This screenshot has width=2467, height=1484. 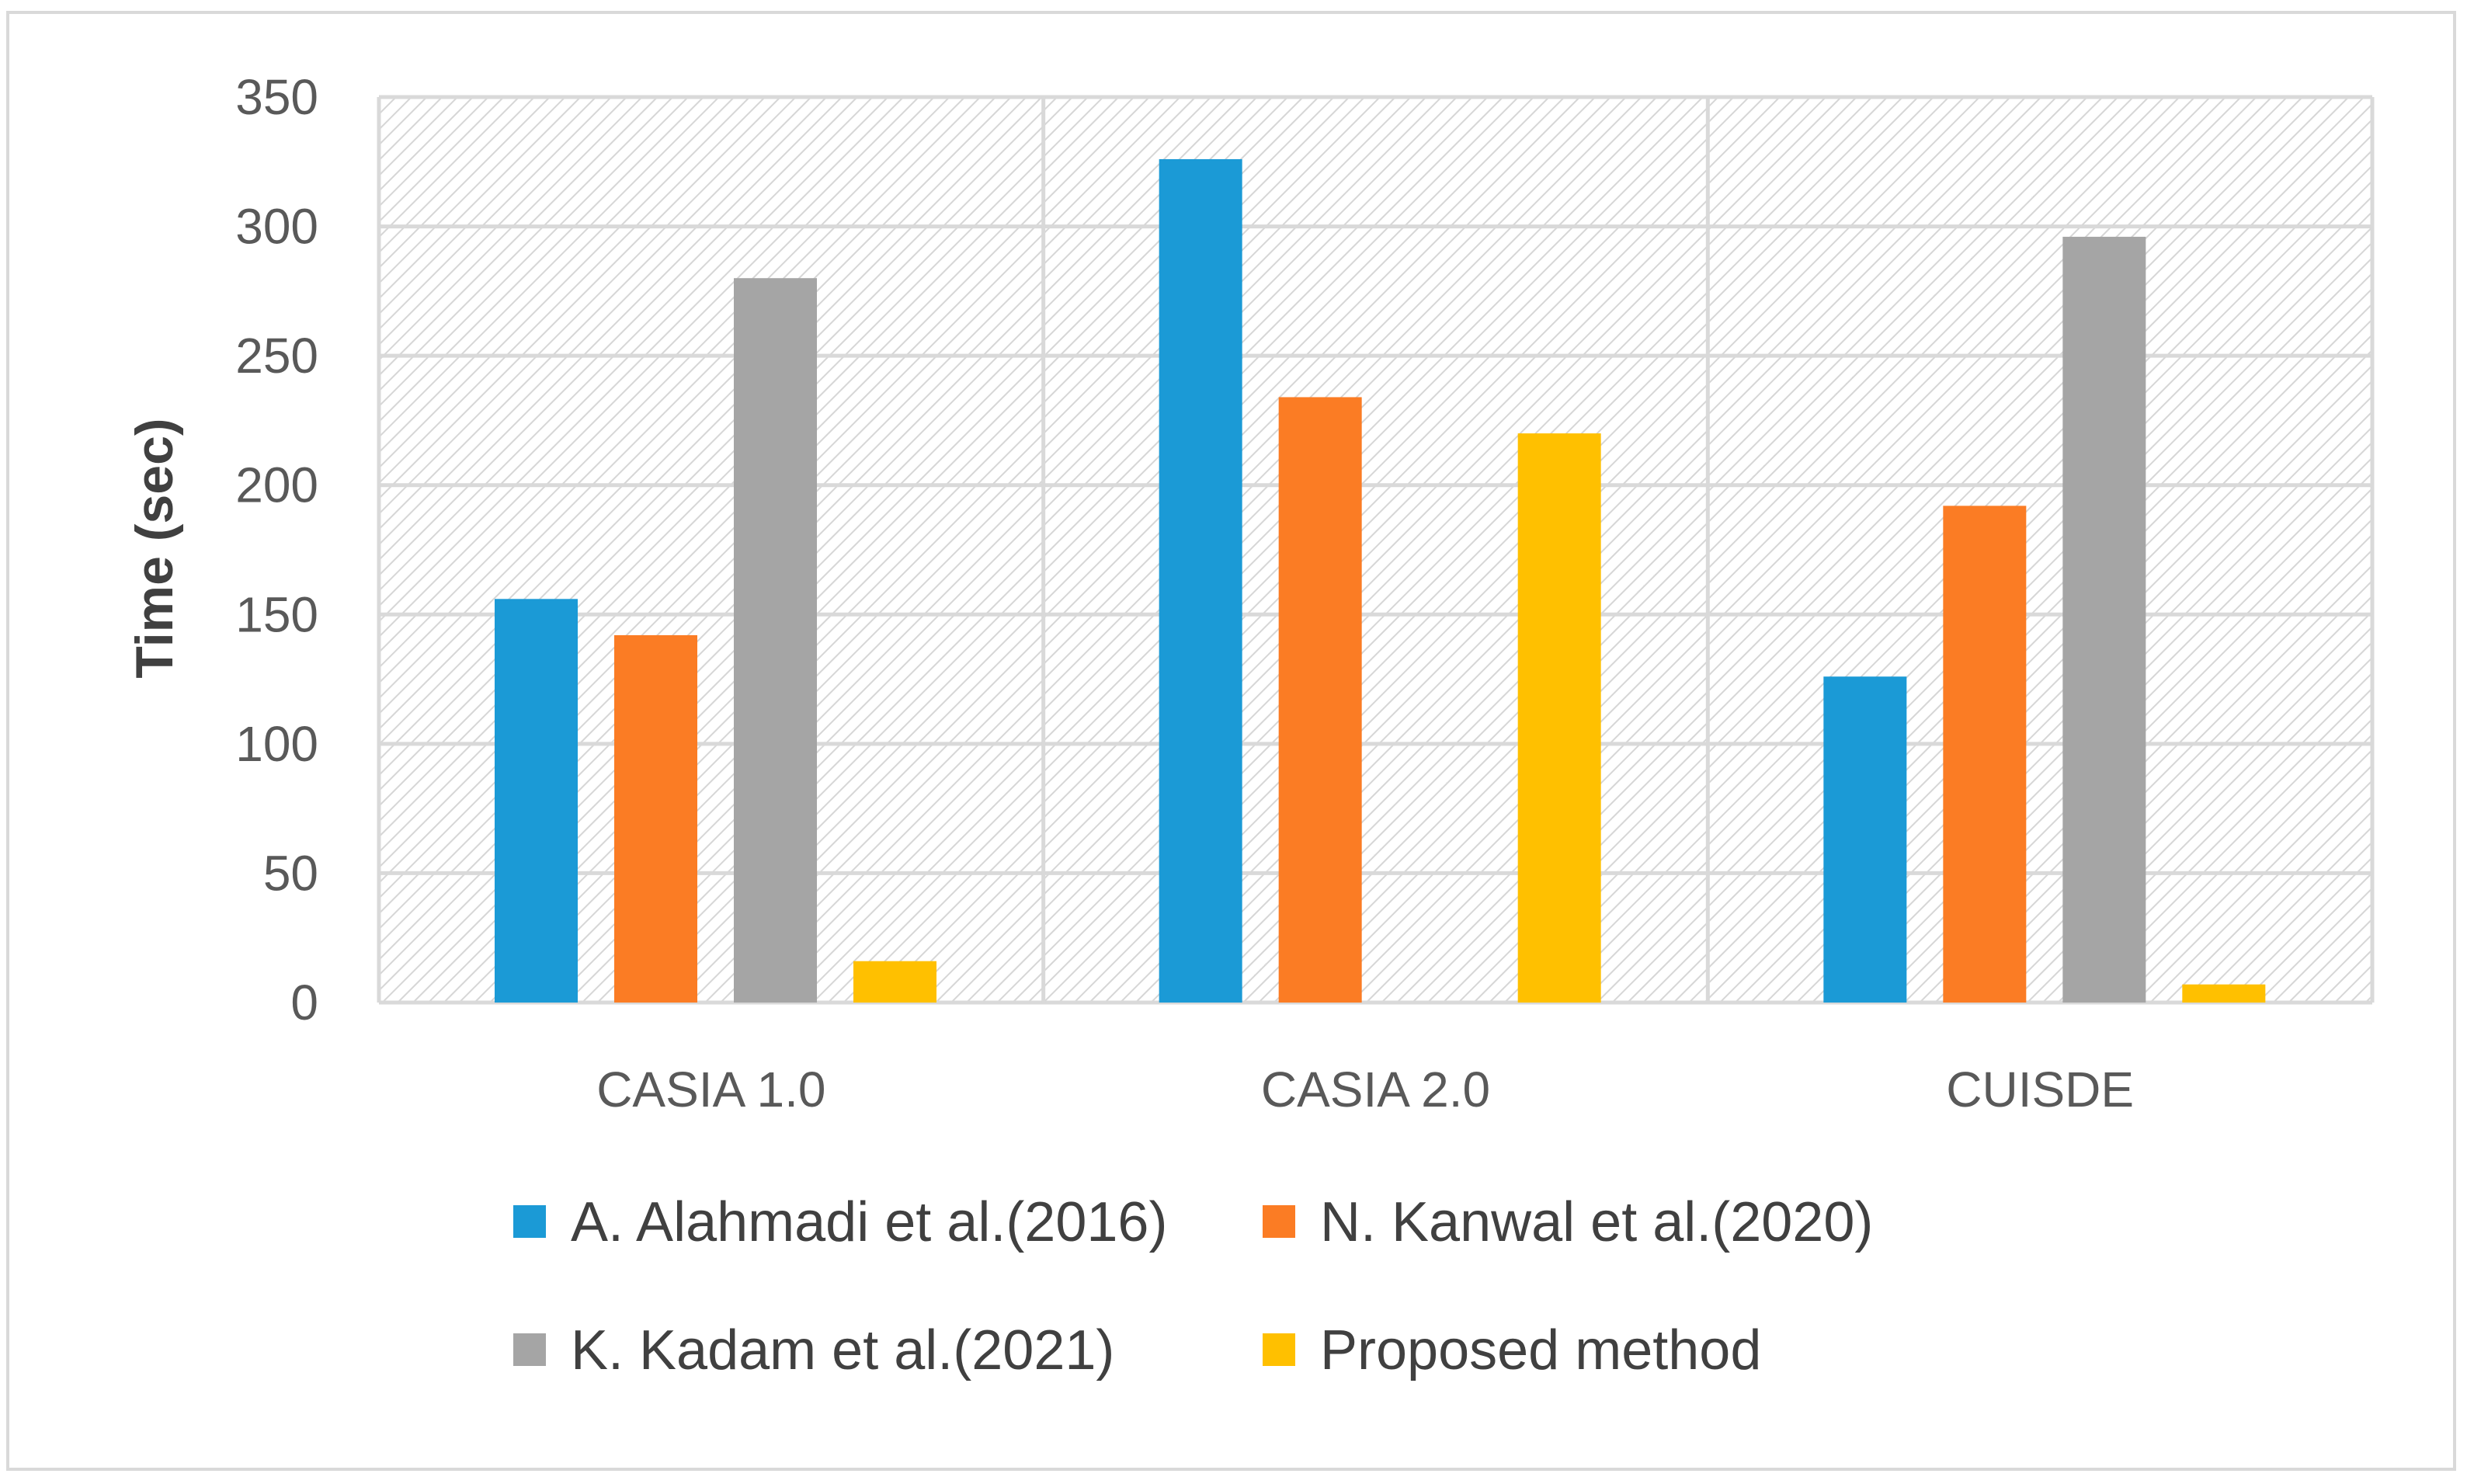 What do you see at coordinates (277, 485) in the screenshot?
I see `y-tick-label-4: 200` at bounding box center [277, 485].